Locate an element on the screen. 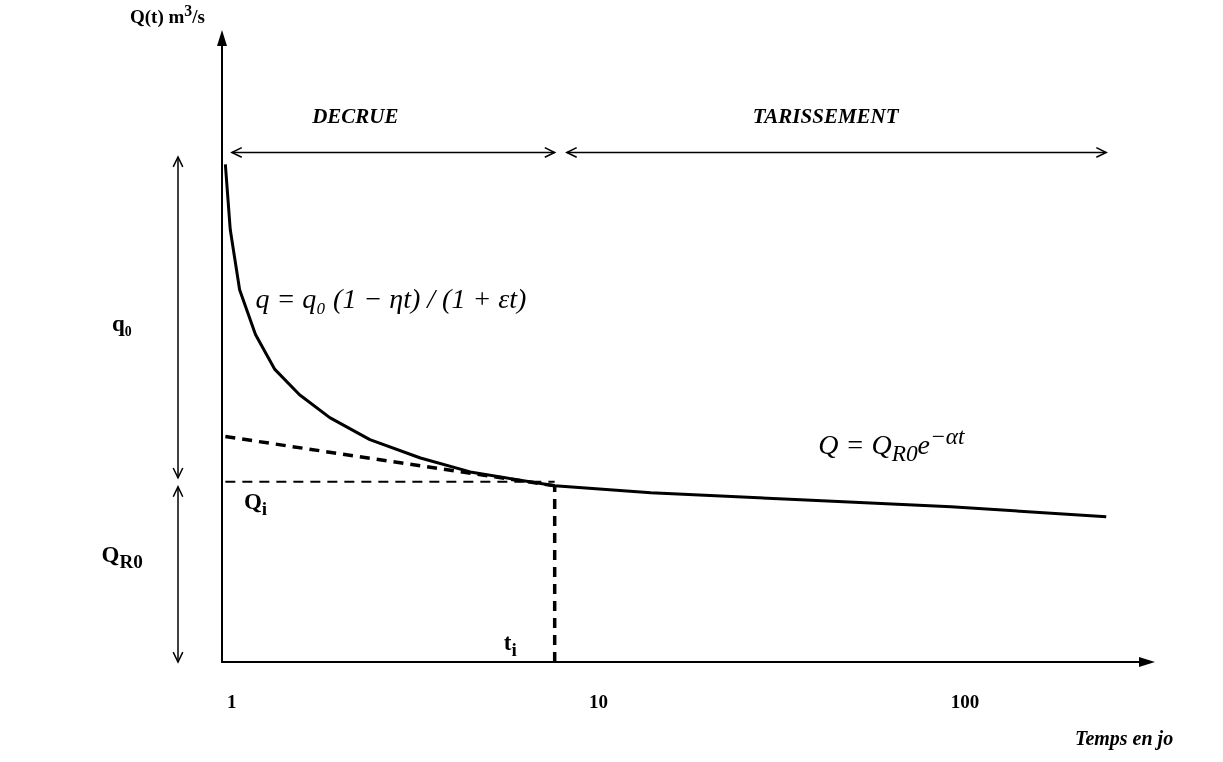  text: Q(t) m$^{3}$/s is located at coordinates (167, 15).